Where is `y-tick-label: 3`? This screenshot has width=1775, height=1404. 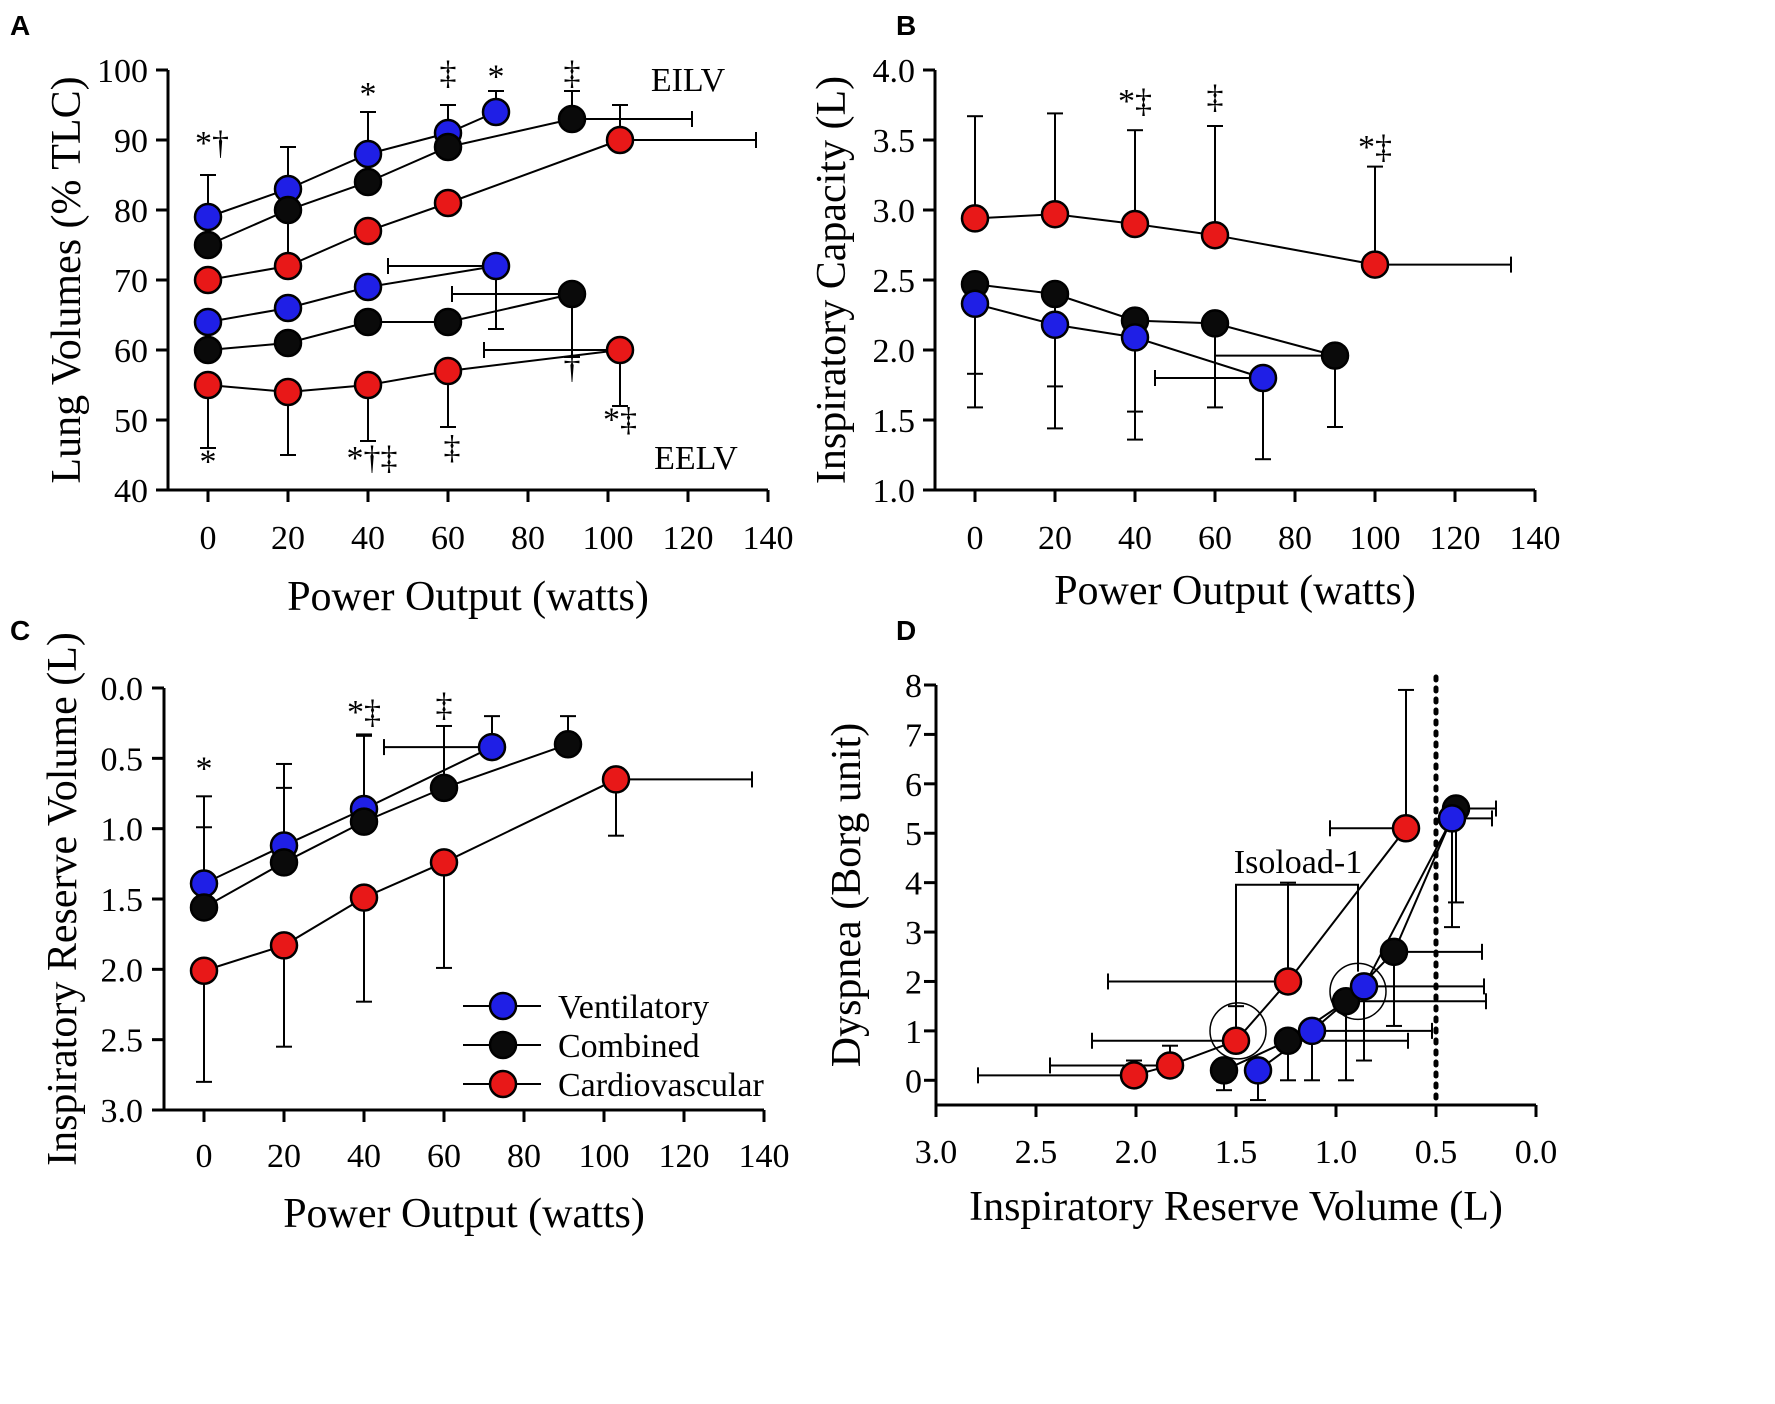 y-tick-label: 3 is located at coordinates (913, 933).